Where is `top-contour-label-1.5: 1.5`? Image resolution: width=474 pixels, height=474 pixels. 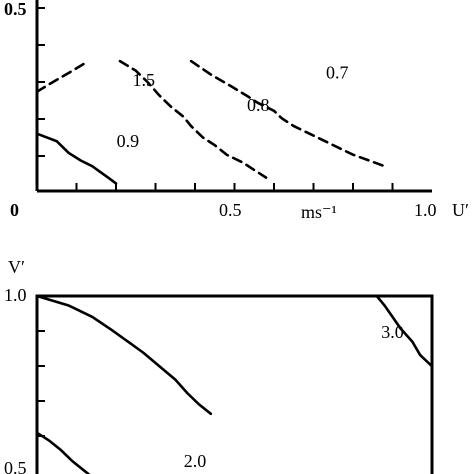 top-contour-label-1.5: 1.5 is located at coordinates (143, 80).